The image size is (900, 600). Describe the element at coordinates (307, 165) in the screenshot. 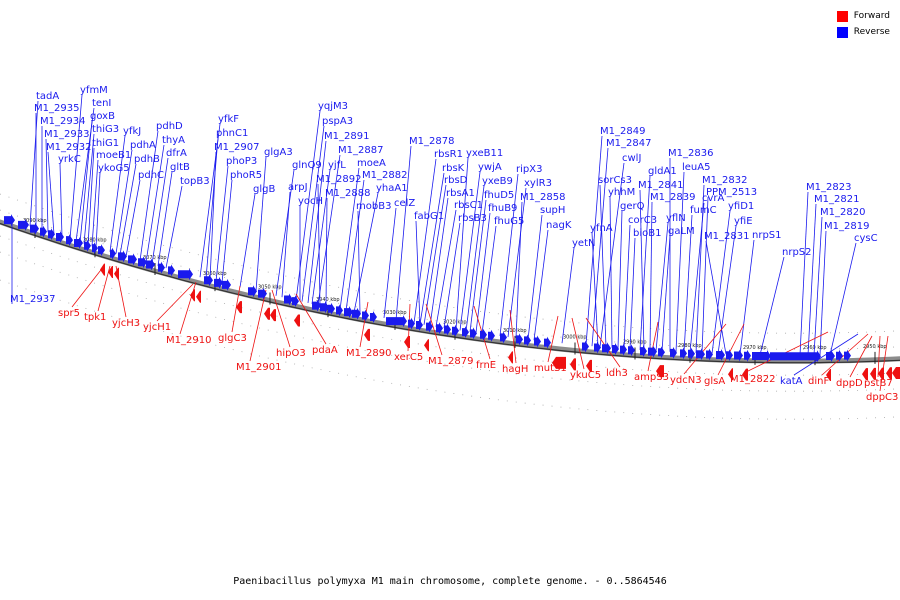

I see `gene-label-glnQ9: glnQ9` at that location.